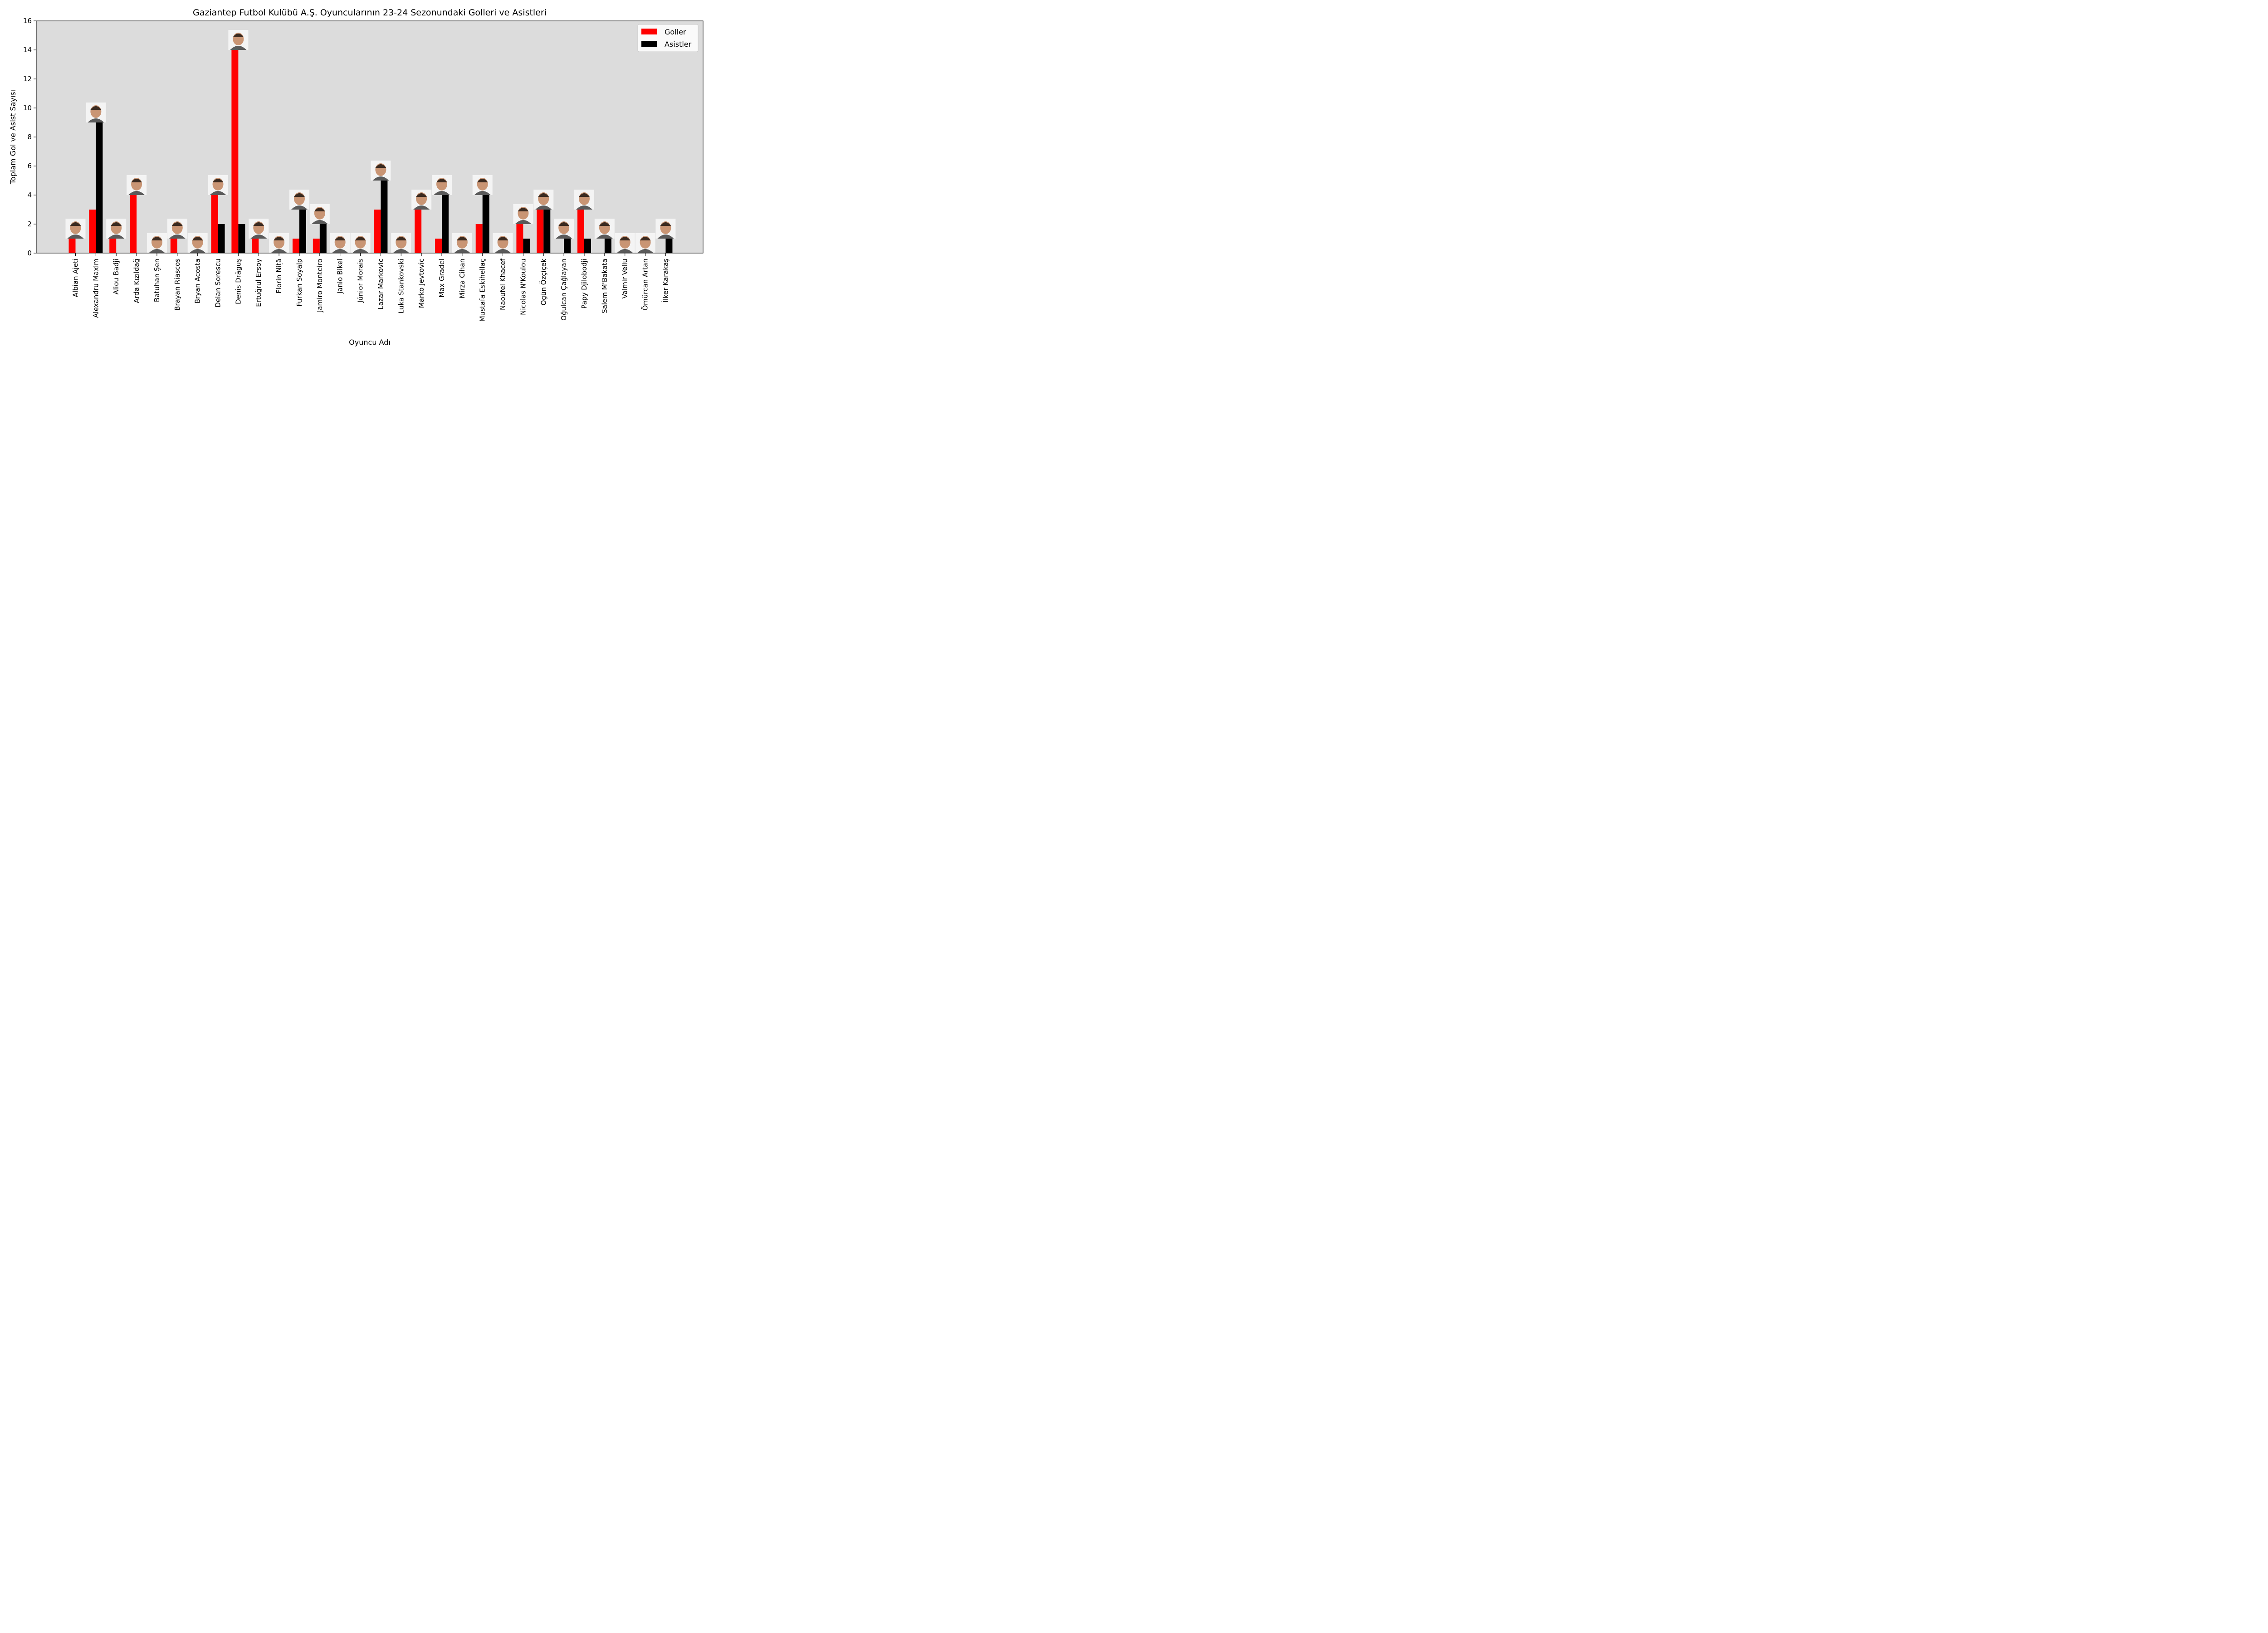 The height and width of the screenshot is (1633, 2268). I want to click on x-tick-label-jamiro-monteiro: Jamiro Monteiro, so click(320, 286).